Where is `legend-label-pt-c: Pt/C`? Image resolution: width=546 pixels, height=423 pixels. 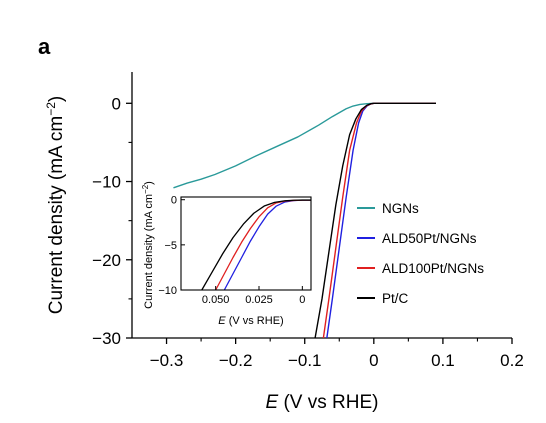
legend-label-pt-c: Pt/C is located at coordinates (395, 298).